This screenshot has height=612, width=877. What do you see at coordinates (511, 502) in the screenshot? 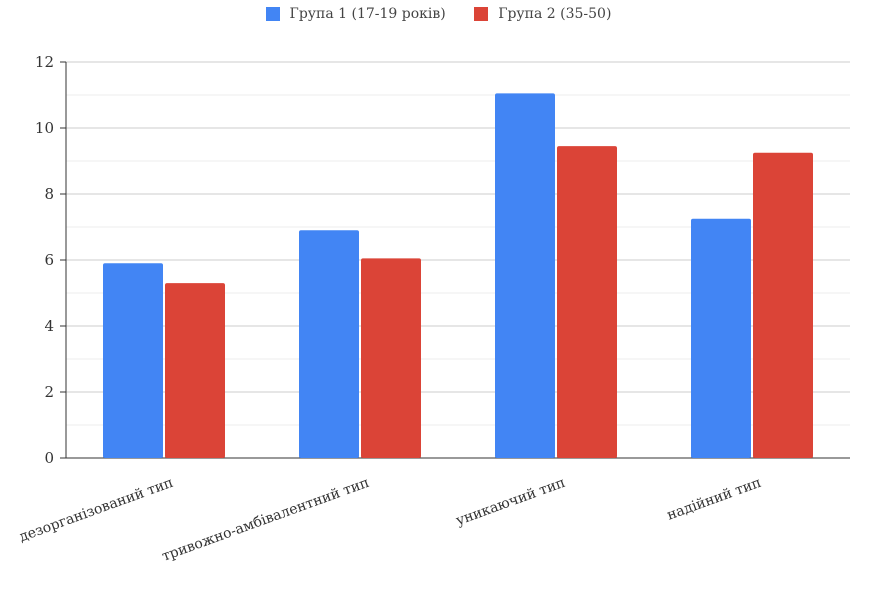
I see `x-tick-label: уникаючий тип` at bounding box center [511, 502].